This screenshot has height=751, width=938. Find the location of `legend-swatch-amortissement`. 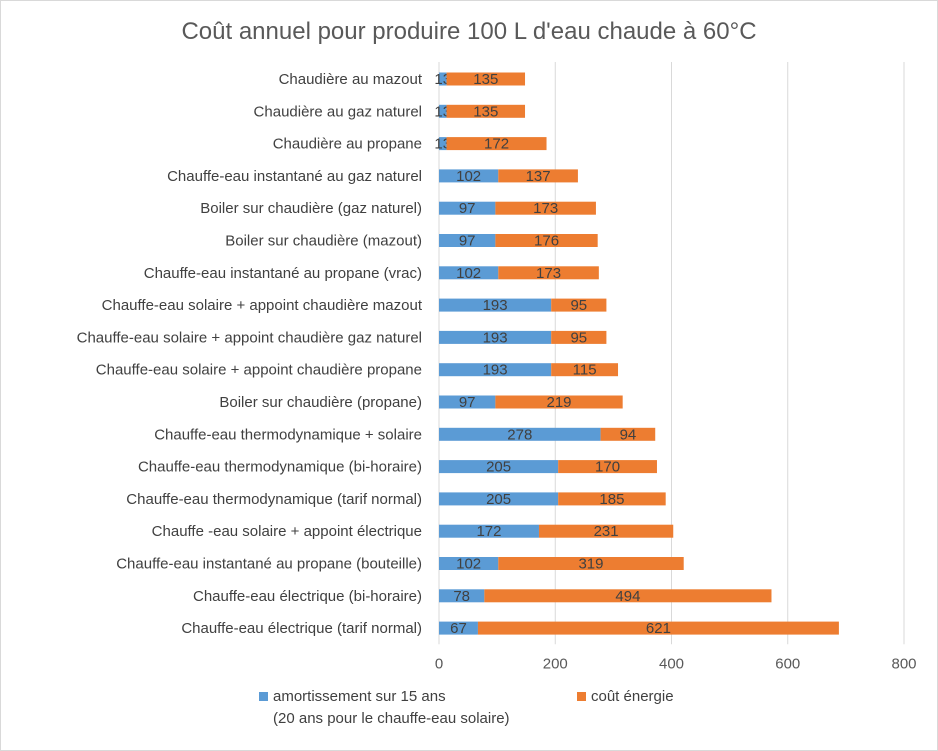

legend-swatch-amortissement is located at coordinates (263, 696).